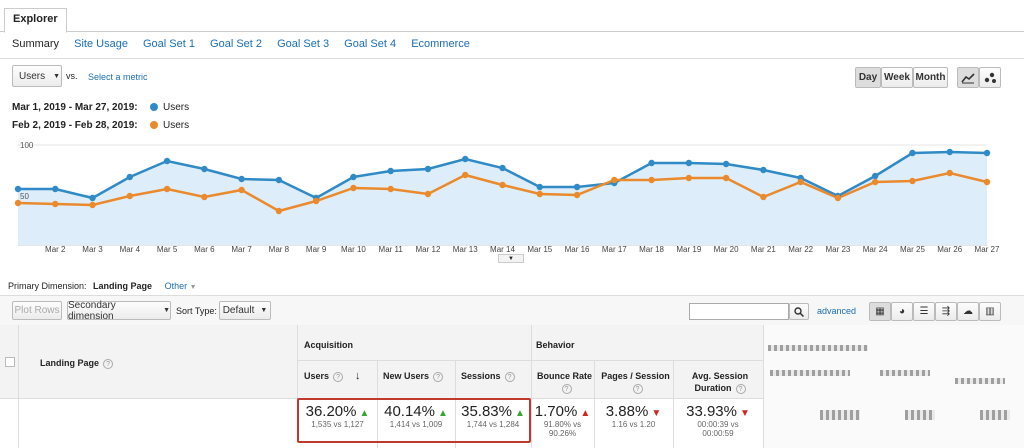  What do you see at coordinates (10, 362) in the screenshot?
I see `select-all-checkbox` at bounding box center [10, 362].